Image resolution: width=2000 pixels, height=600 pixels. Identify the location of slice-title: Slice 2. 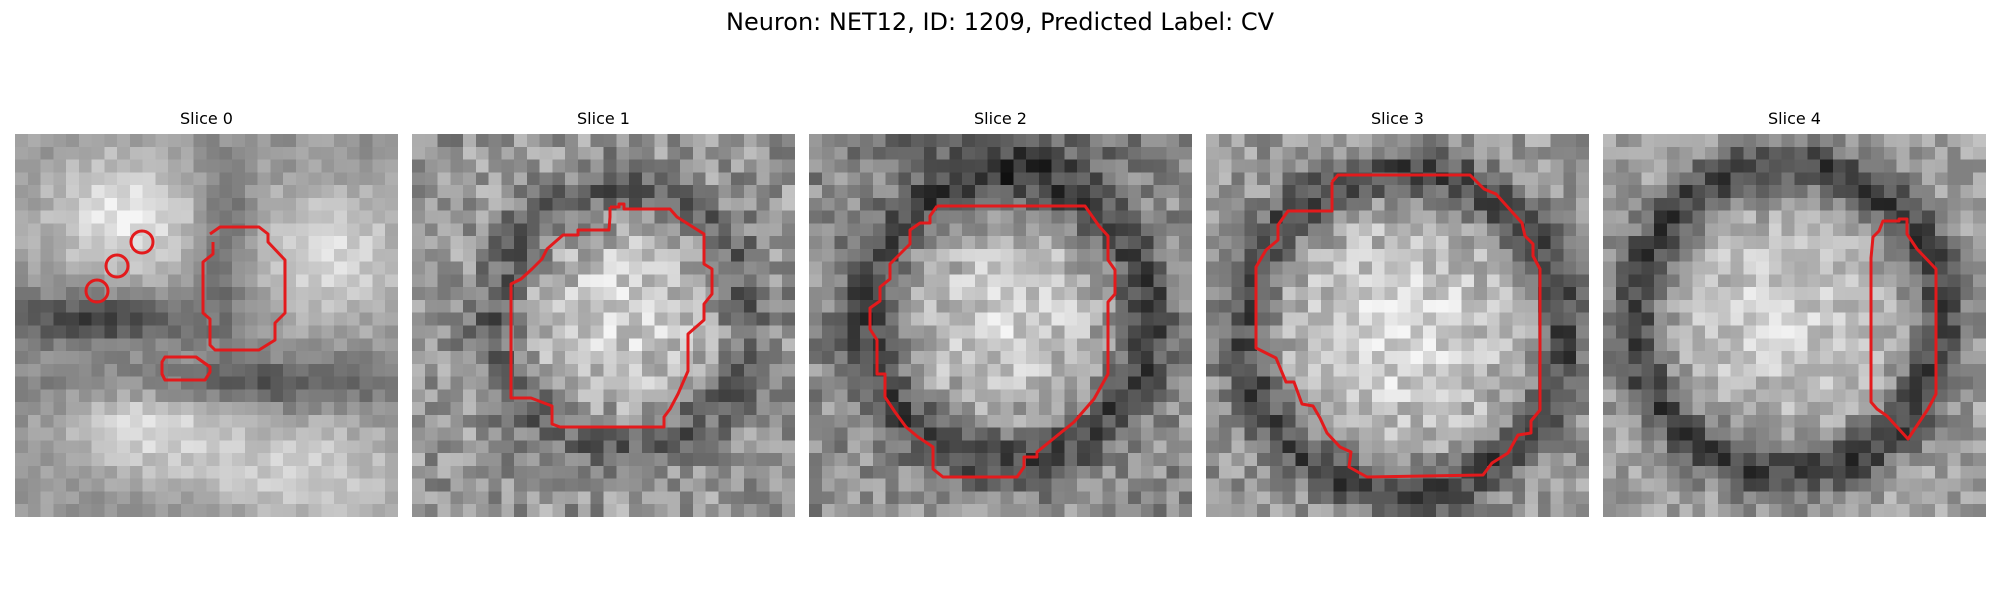
(1000, 118).